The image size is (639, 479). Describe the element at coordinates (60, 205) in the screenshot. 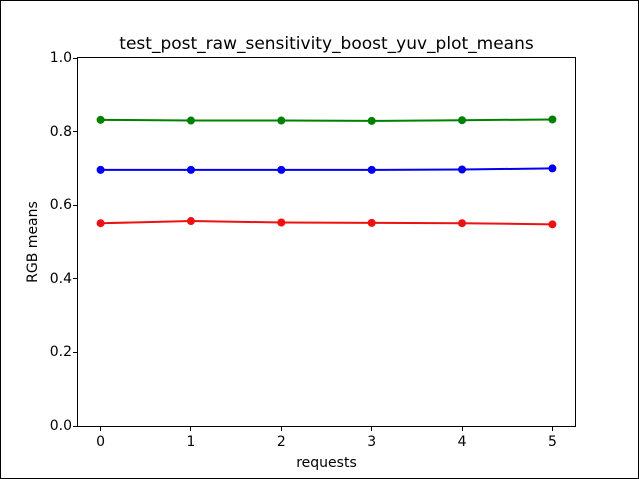

I see `y-tick-label: 0.6` at that location.